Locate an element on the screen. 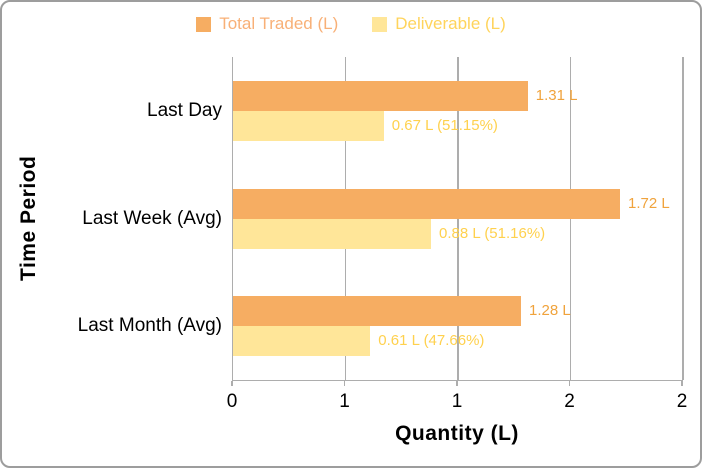 Image resolution: width=702 pixels, height=468 pixels. legend-item-total-traded: Total Traded (L) is located at coordinates (267, 24).